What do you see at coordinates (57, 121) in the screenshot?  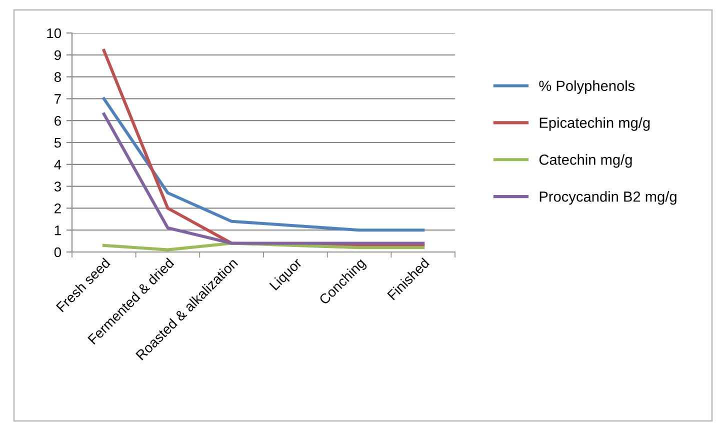 I see `y-tick-label: 6` at bounding box center [57, 121].